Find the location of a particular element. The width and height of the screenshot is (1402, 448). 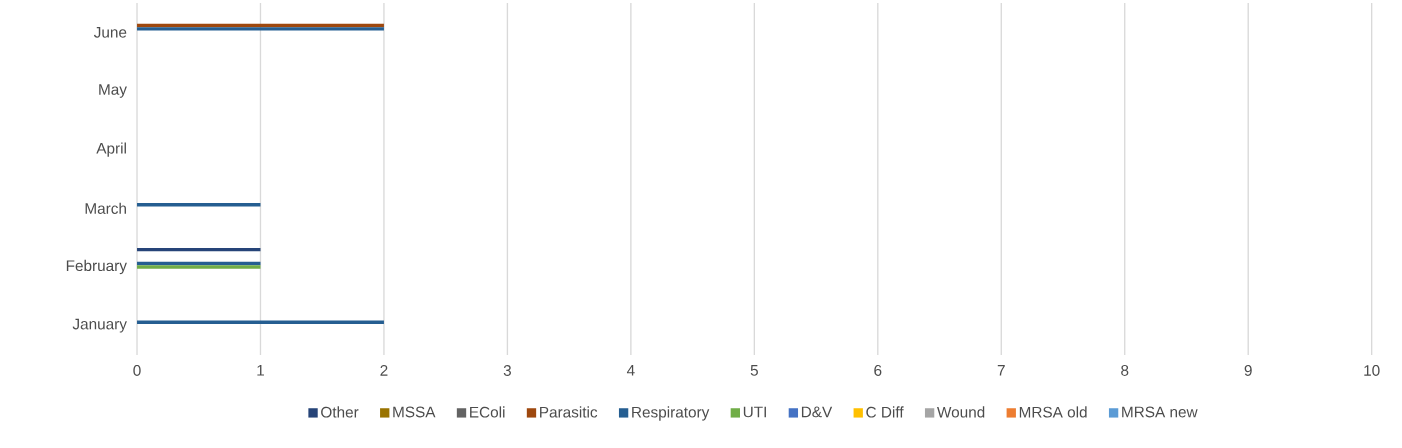

legend-label: UTI is located at coordinates (754, 412).